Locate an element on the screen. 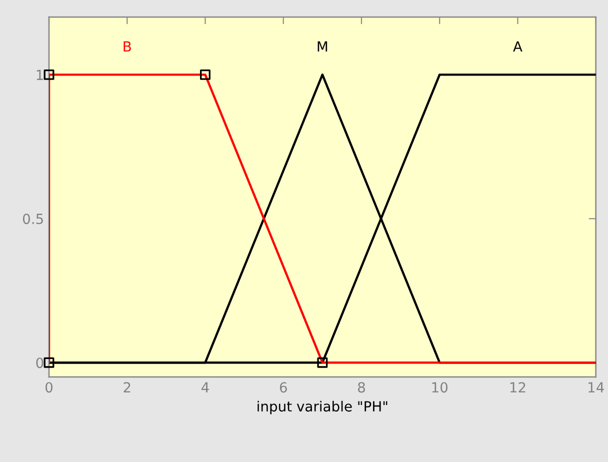  x-axis-title: input variable "PH" is located at coordinates (323, 407).